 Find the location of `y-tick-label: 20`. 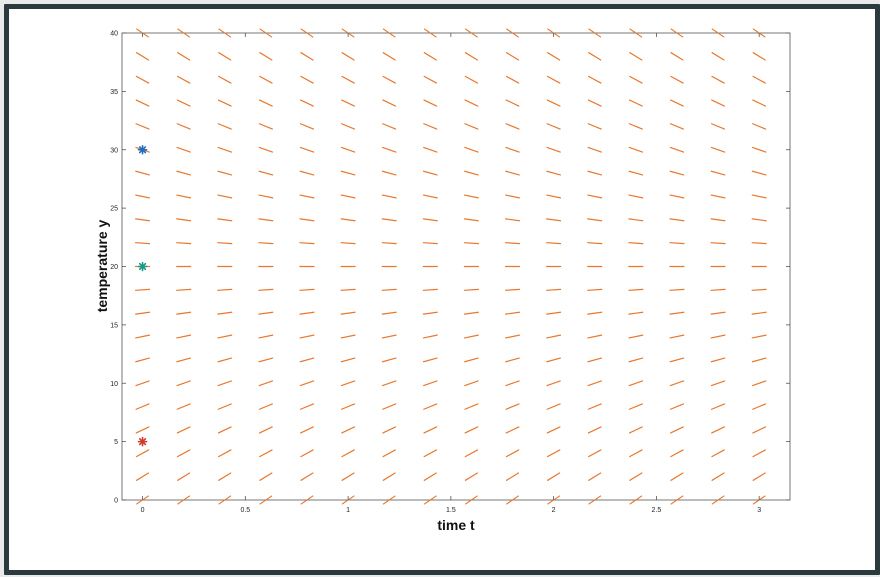

y-tick-label: 20 is located at coordinates (114, 267).